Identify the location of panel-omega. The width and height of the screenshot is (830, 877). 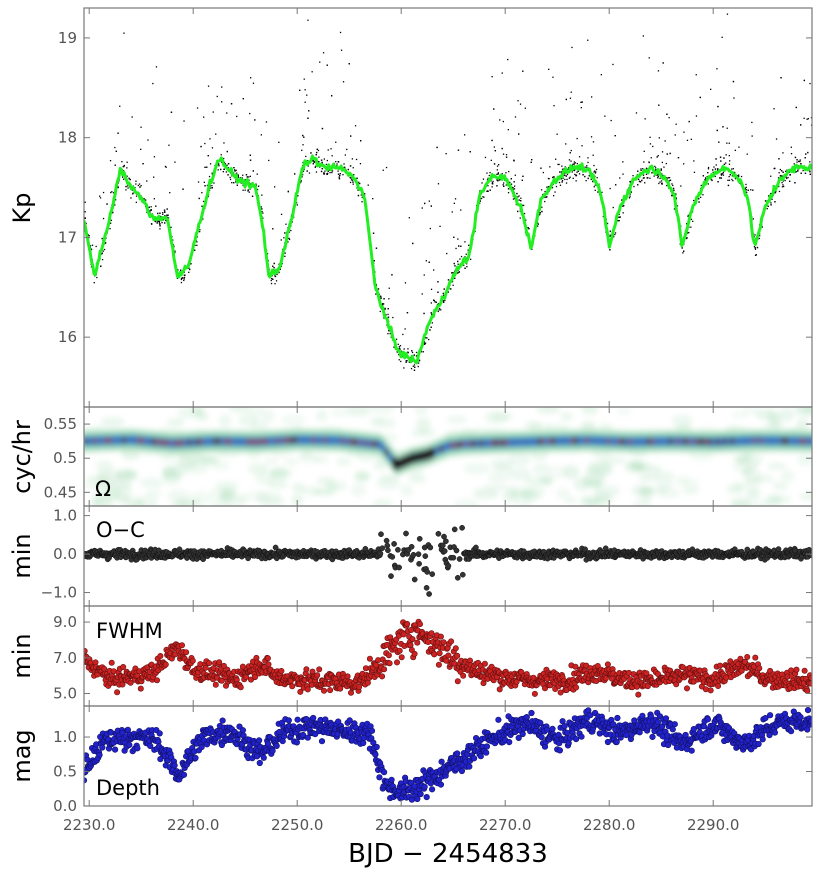
(448, 456).